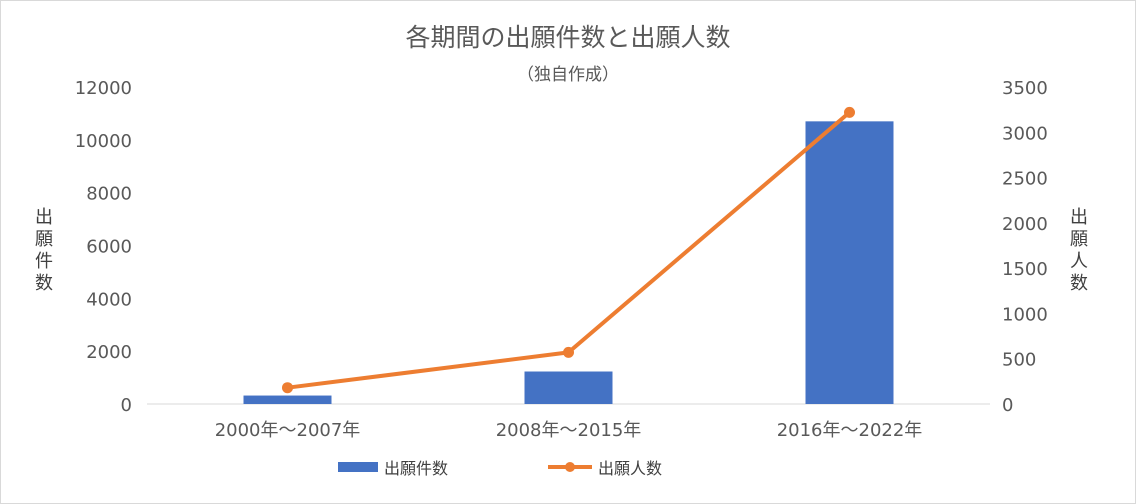 Image resolution: width=1136 pixels, height=504 pixels. I want to click on chart-subtitle: （独自作成）, so click(568, 75).